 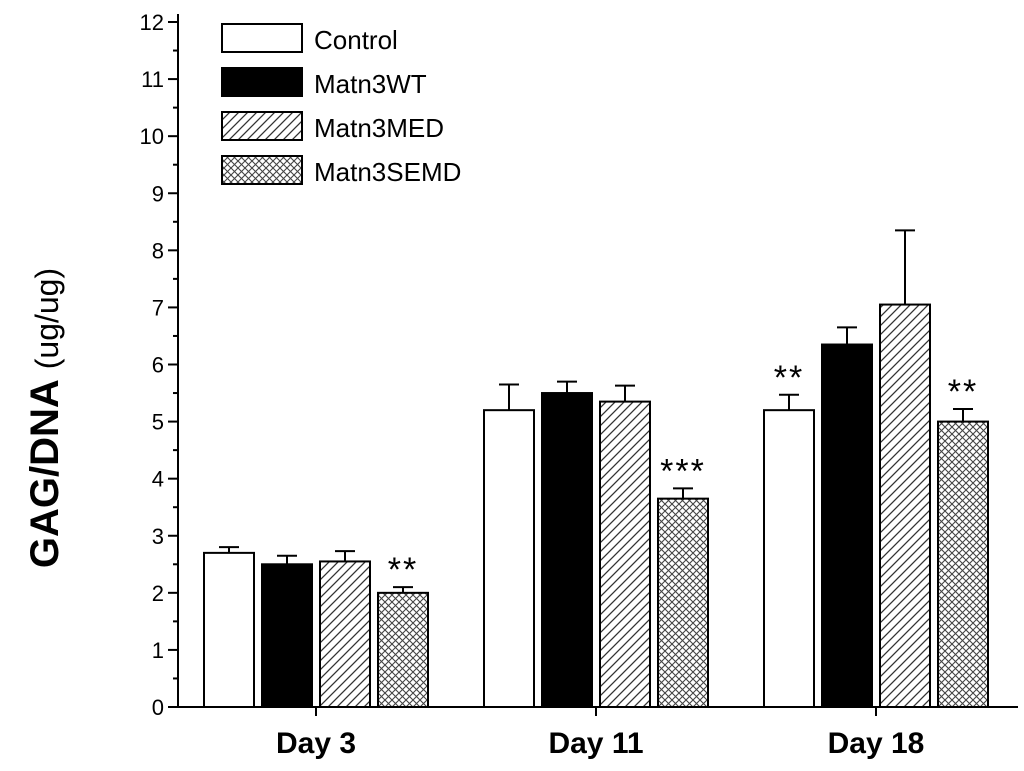 What do you see at coordinates (262, 126) in the screenshot?
I see `legend-swatch-matn3med` at bounding box center [262, 126].